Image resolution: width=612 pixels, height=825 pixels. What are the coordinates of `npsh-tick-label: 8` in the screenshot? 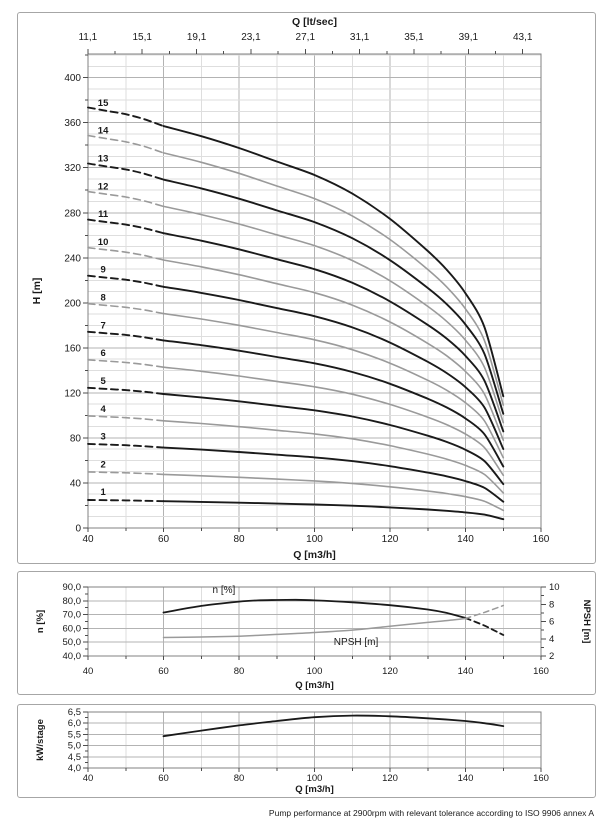 It's located at (551, 604).